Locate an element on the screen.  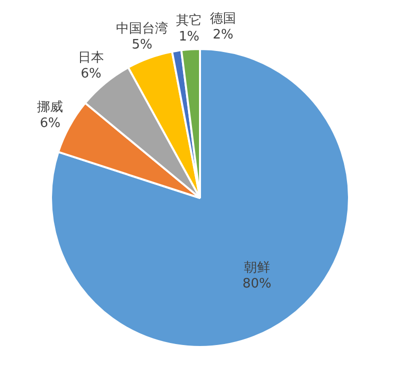
data-label: 2% is located at coordinates (223, 35).